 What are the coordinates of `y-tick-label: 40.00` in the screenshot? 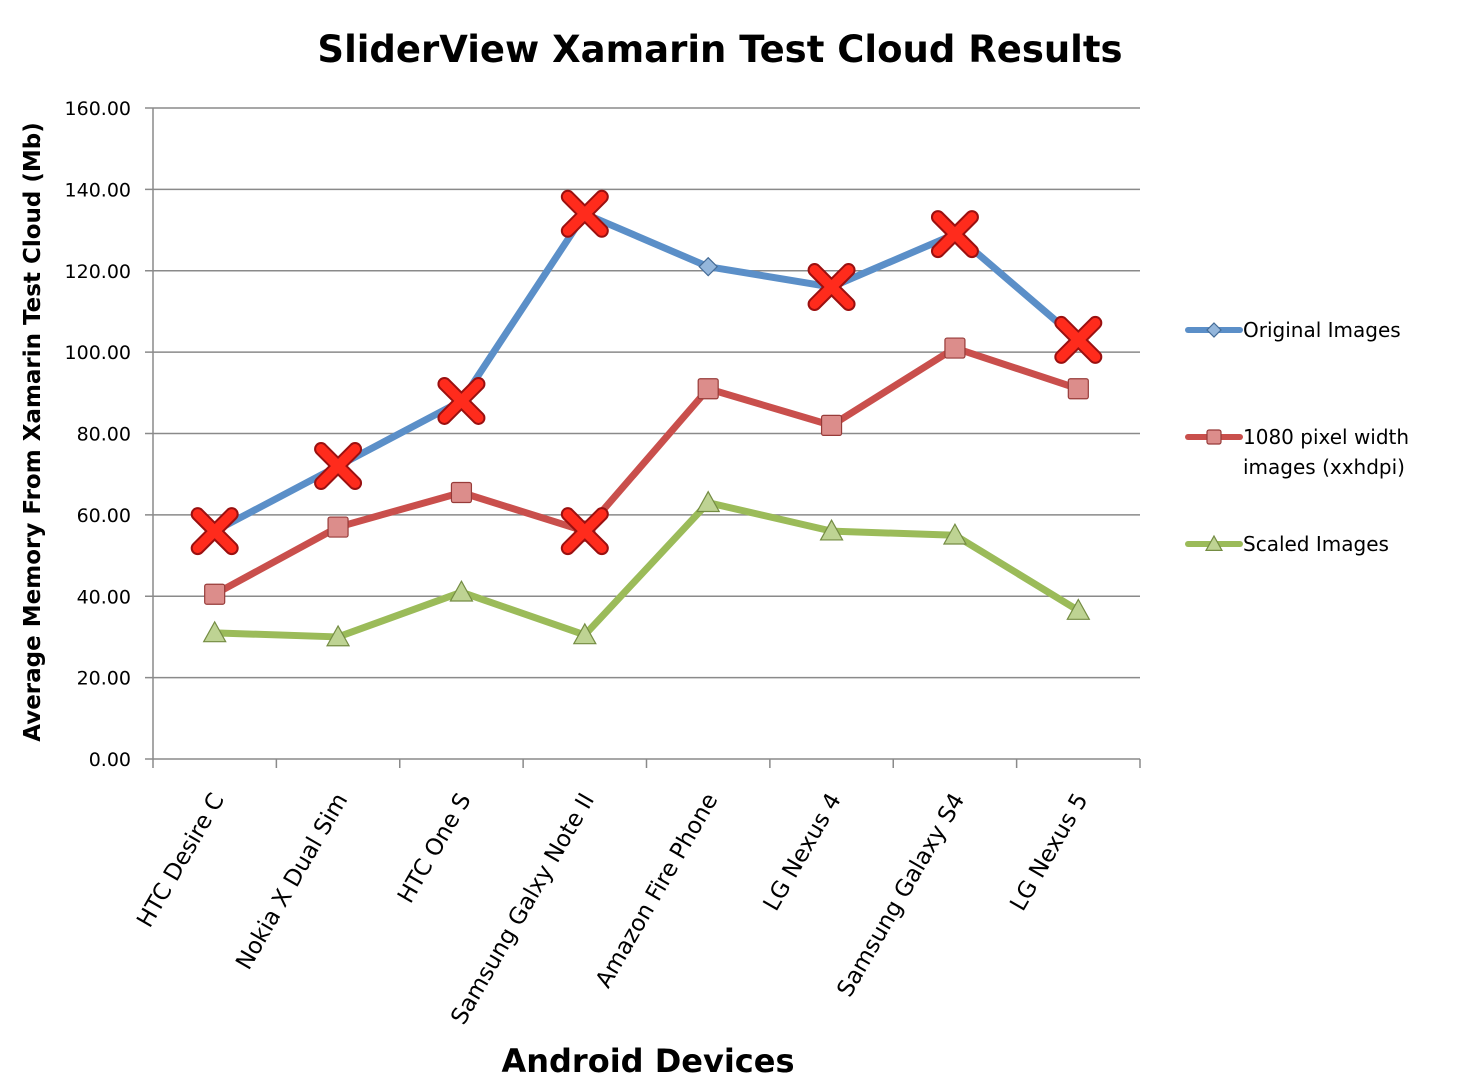 It's located at (104, 597).